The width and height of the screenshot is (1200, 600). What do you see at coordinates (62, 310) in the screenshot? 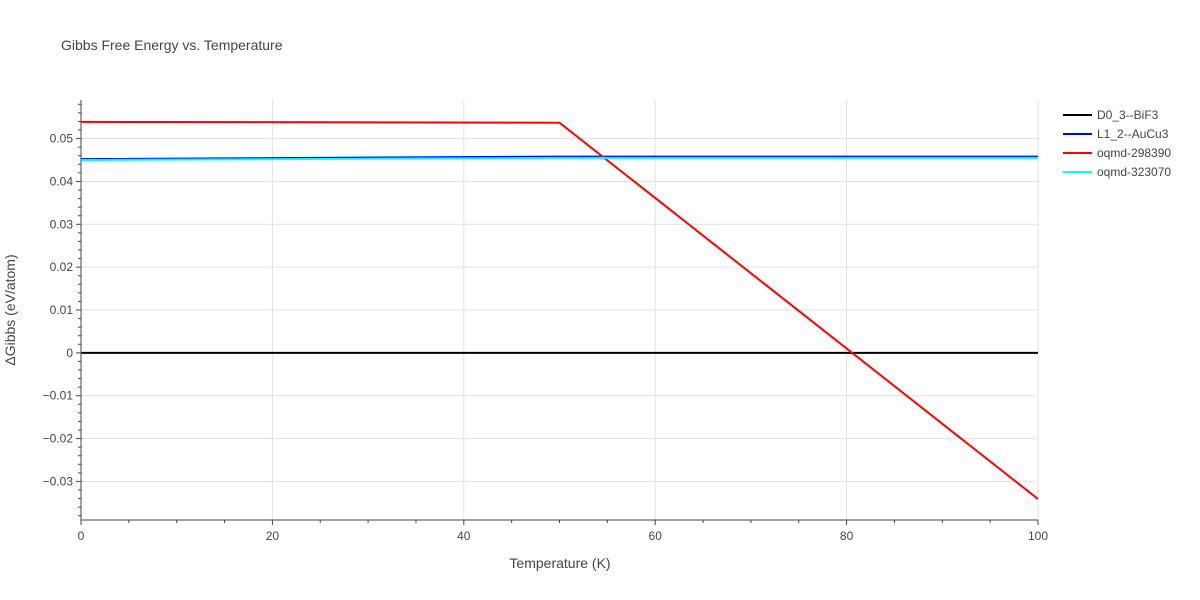
I see `y-tick-label: 0.01` at bounding box center [62, 310].